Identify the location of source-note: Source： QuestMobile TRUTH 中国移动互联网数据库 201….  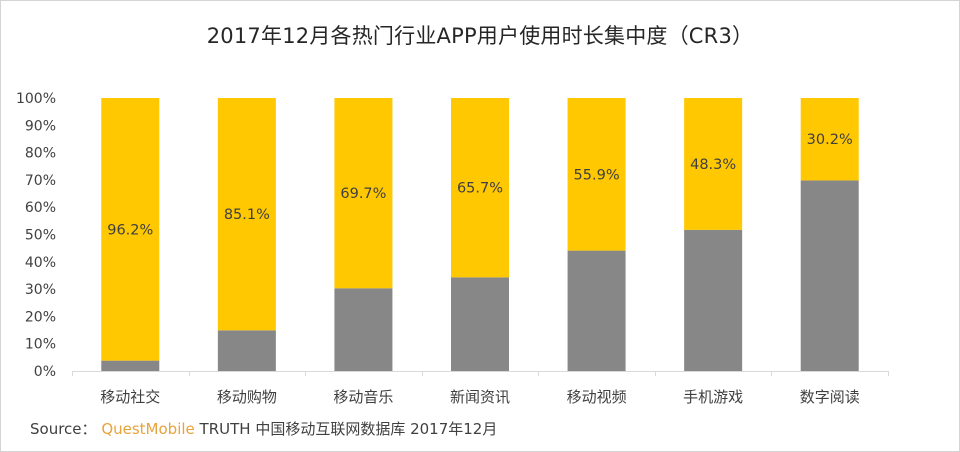
(263, 428).